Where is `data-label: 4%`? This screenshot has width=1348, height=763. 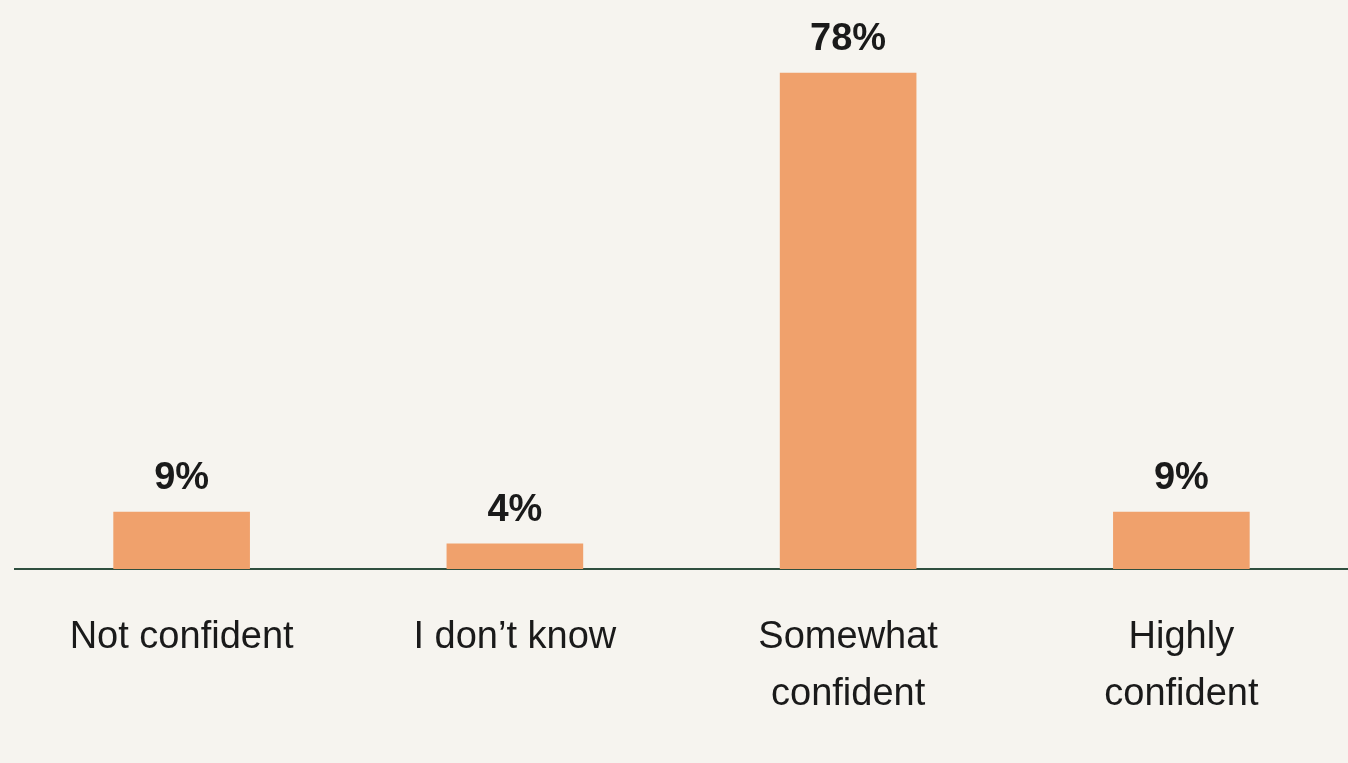 data-label: 4% is located at coordinates (515, 508).